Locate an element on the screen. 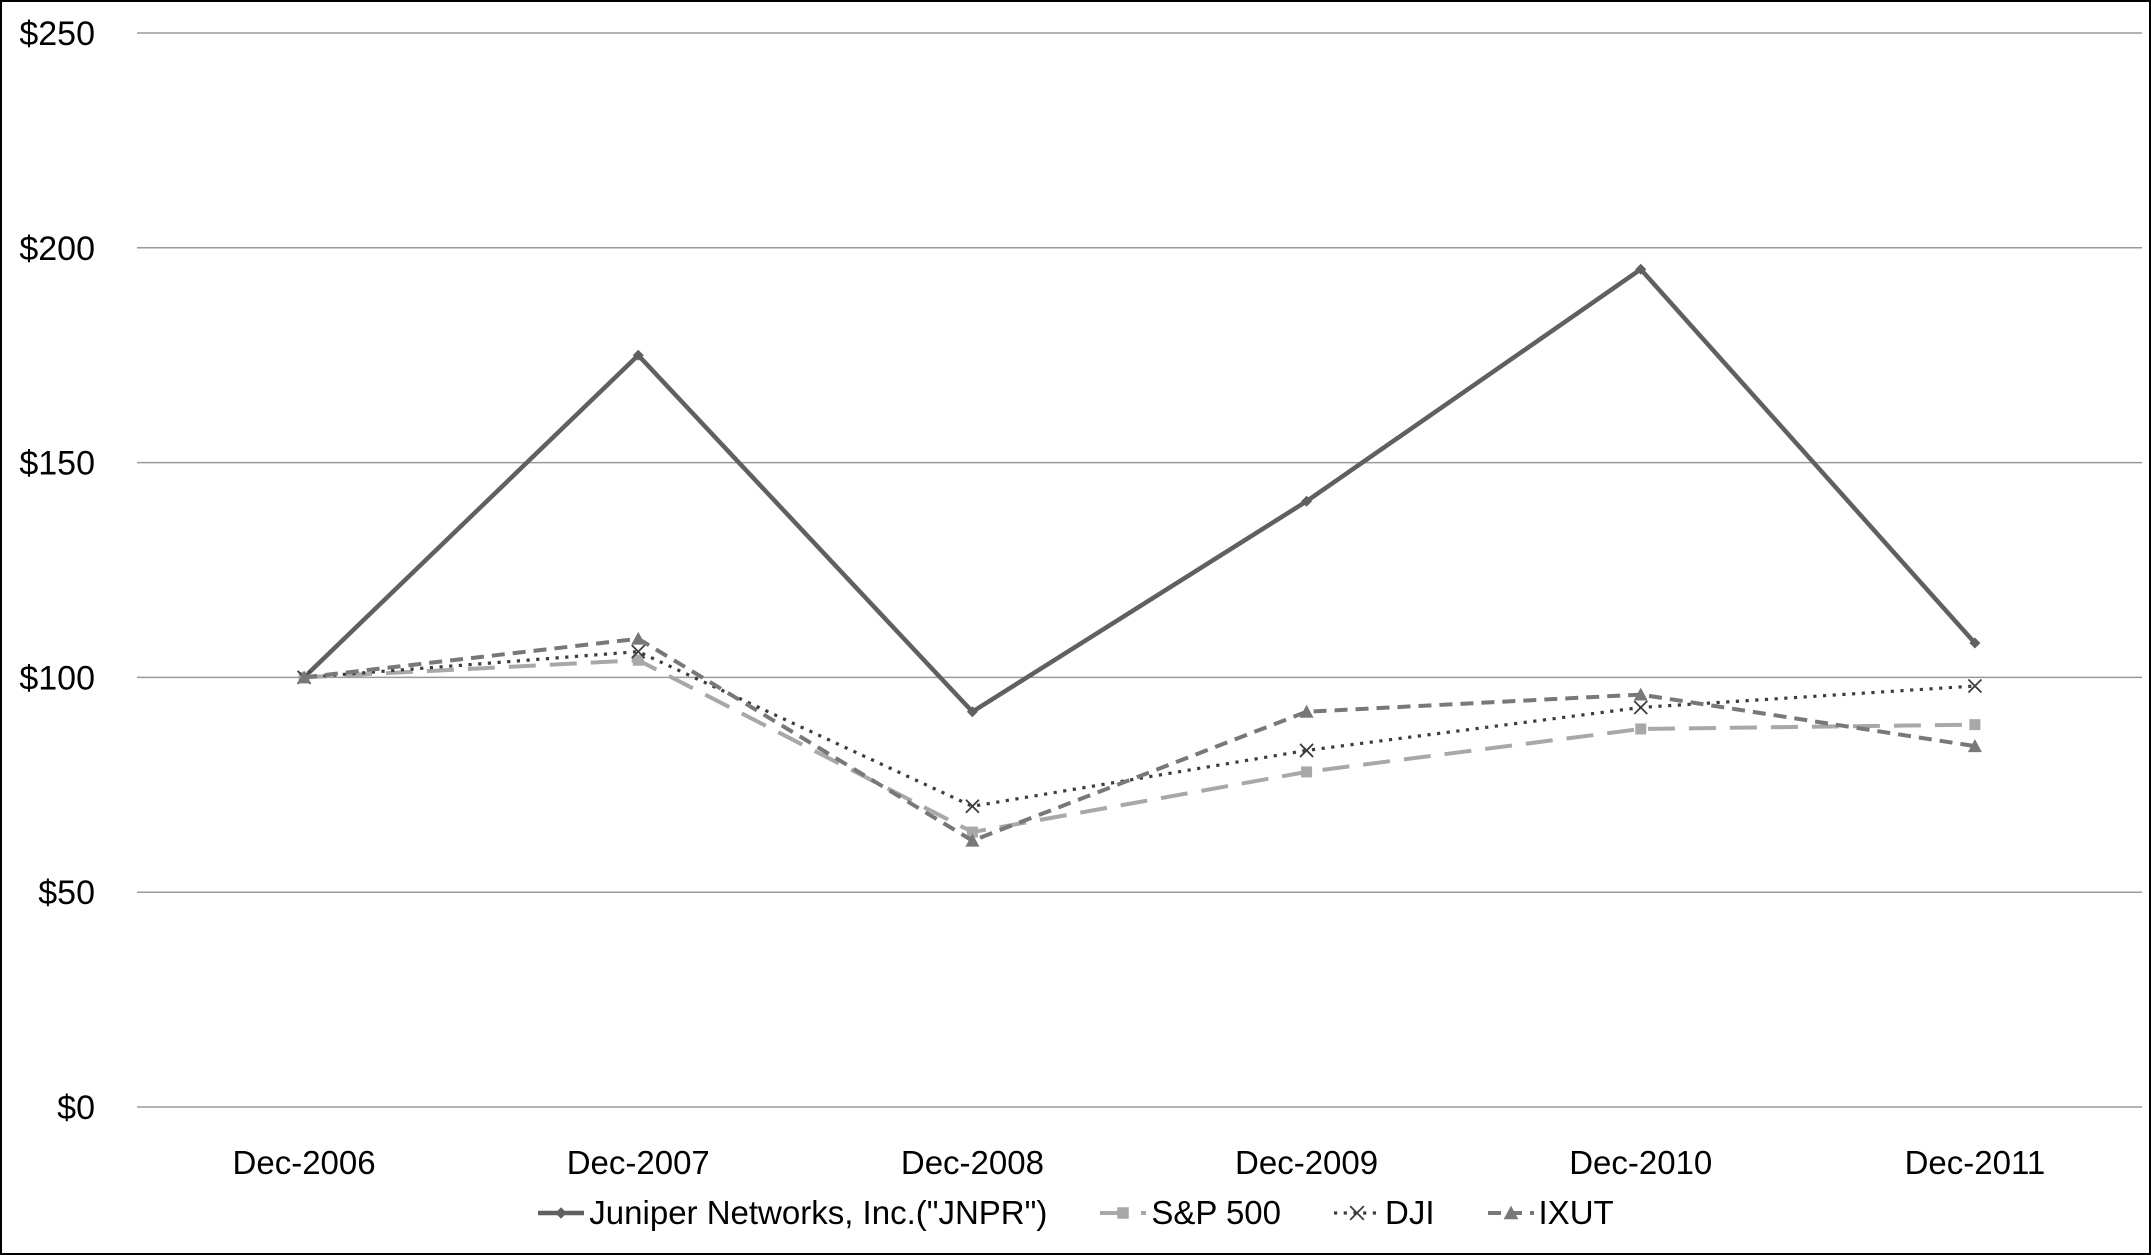  y-axis-label: $250 is located at coordinates (57, 34).